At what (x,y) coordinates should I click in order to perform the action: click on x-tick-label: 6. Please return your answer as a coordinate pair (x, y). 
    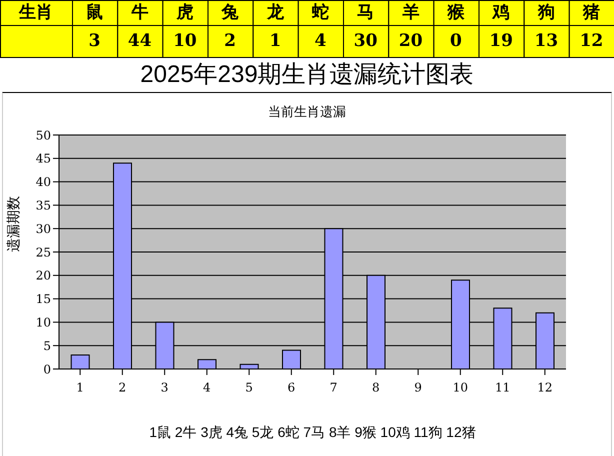
    Looking at the image, I should click on (292, 387).